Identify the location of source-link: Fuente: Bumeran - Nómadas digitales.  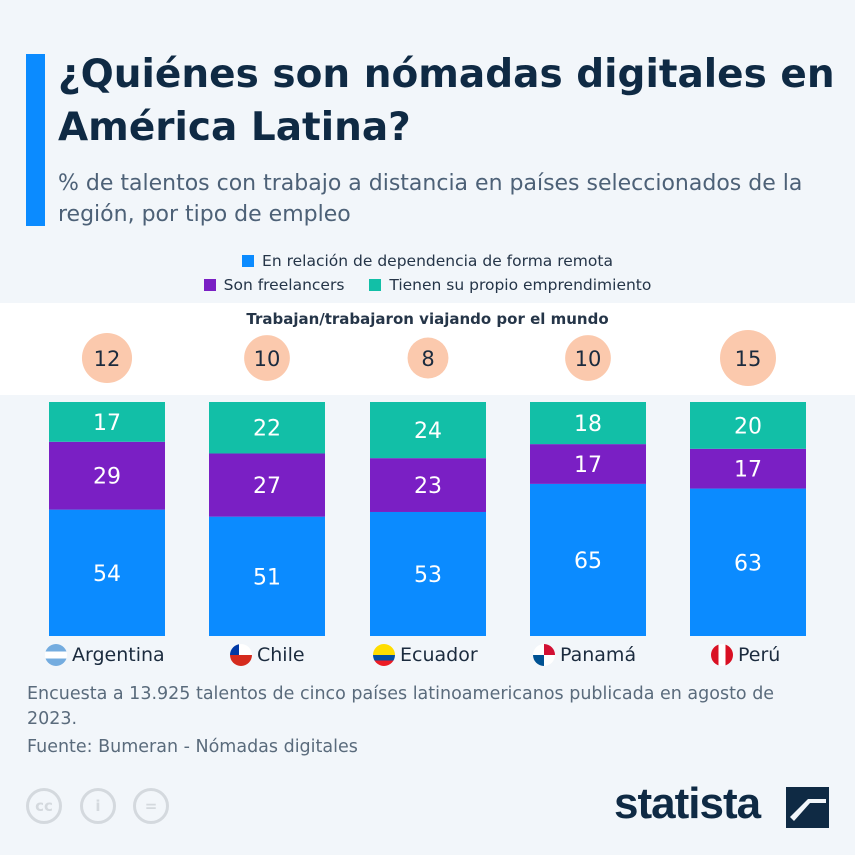
(192, 747).